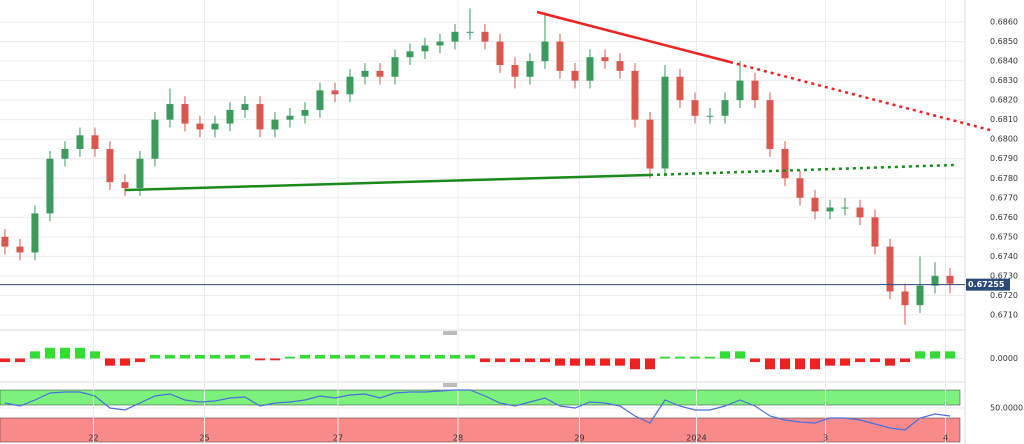 This screenshot has height=444, width=1024. I want to click on y-tick-label: 0.6750, so click(1004, 236).